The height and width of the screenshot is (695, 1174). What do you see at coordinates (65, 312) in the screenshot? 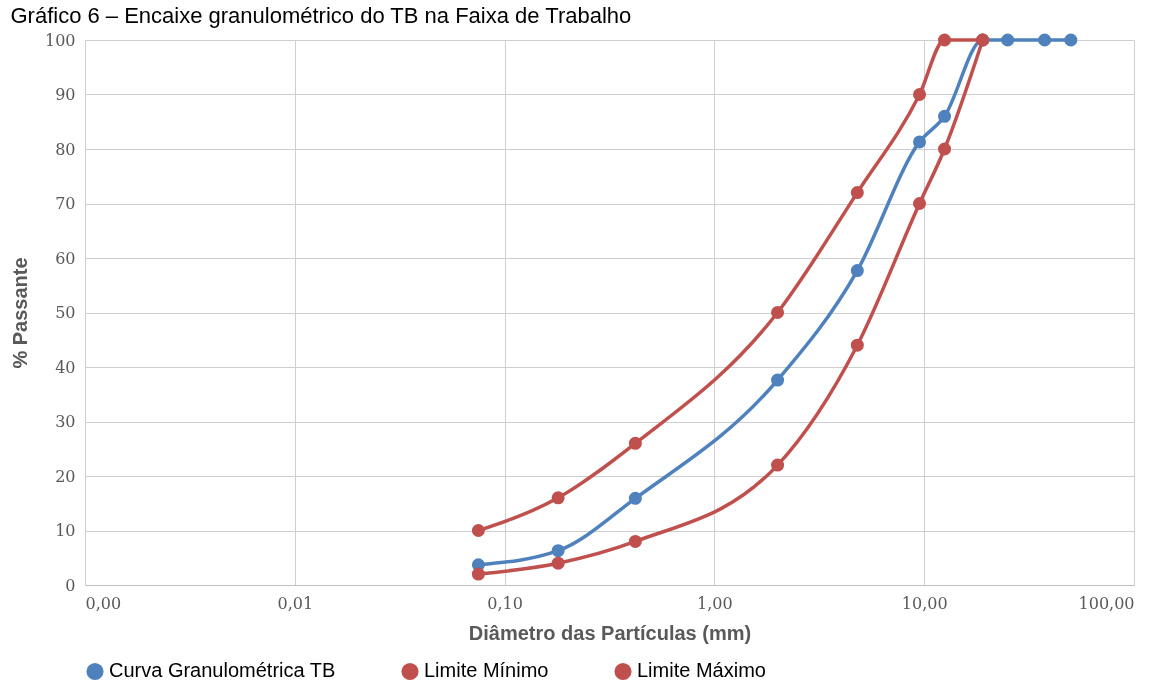
I see `y-tick-label: 50` at bounding box center [65, 312].